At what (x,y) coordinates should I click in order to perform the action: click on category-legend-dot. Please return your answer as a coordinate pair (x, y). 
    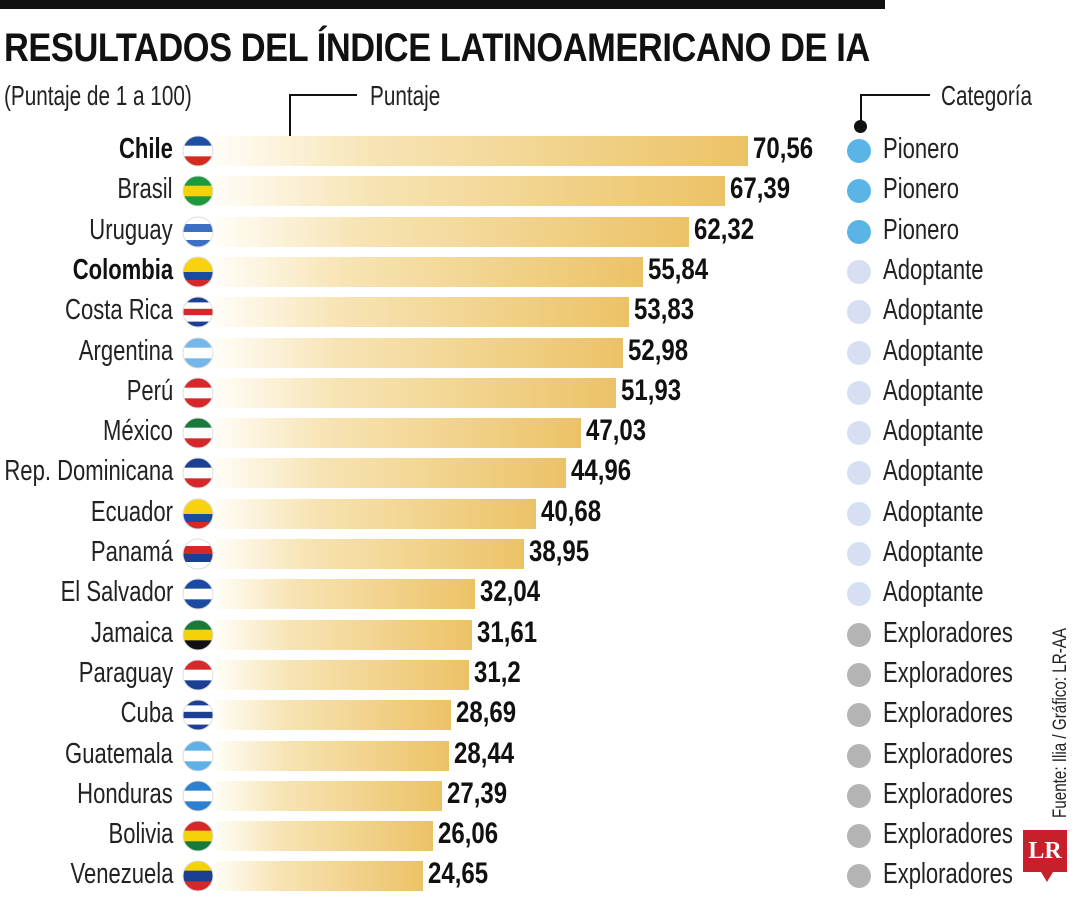
    Looking at the image, I should click on (860, 126).